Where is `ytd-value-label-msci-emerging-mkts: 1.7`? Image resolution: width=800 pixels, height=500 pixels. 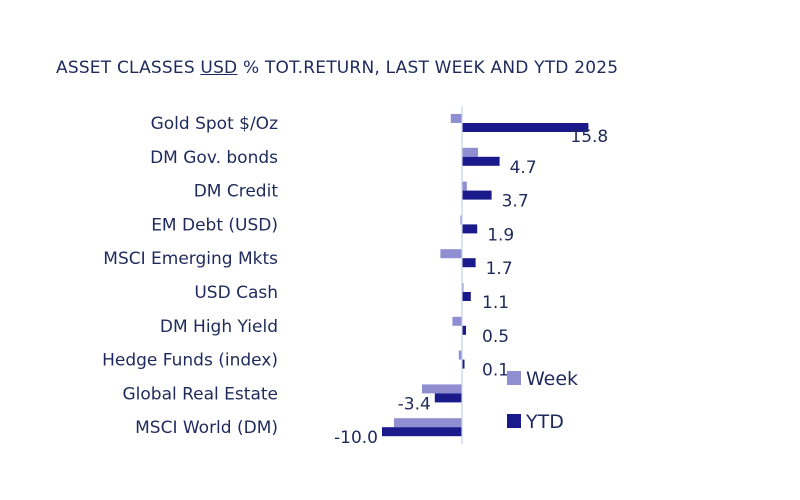
ytd-value-label-msci-emerging-mkts: 1.7 is located at coordinates (499, 269).